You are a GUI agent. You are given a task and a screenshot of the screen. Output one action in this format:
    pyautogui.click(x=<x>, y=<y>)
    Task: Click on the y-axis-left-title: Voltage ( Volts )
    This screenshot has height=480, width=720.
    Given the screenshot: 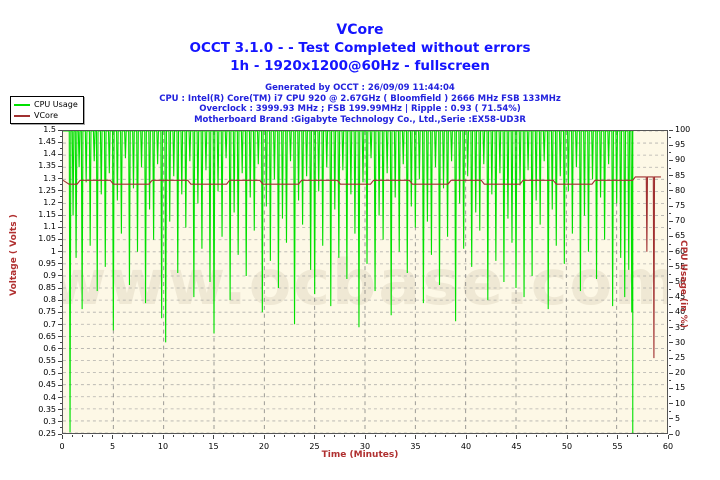 What is the action you would take?
    pyautogui.click(x=14, y=255)
    